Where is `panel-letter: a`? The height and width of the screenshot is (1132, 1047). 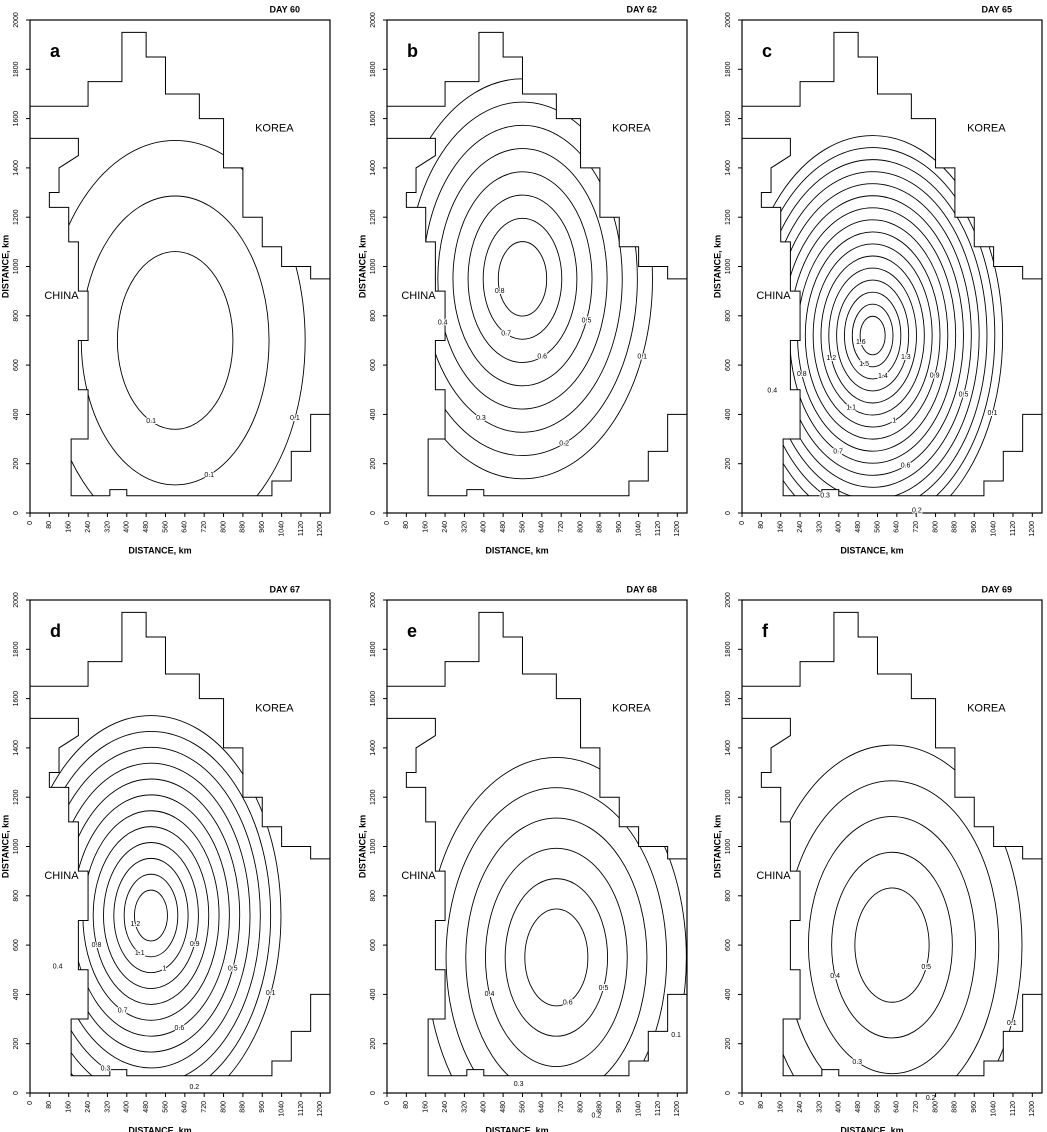
panel-letter: a is located at coordinates (55, 51).